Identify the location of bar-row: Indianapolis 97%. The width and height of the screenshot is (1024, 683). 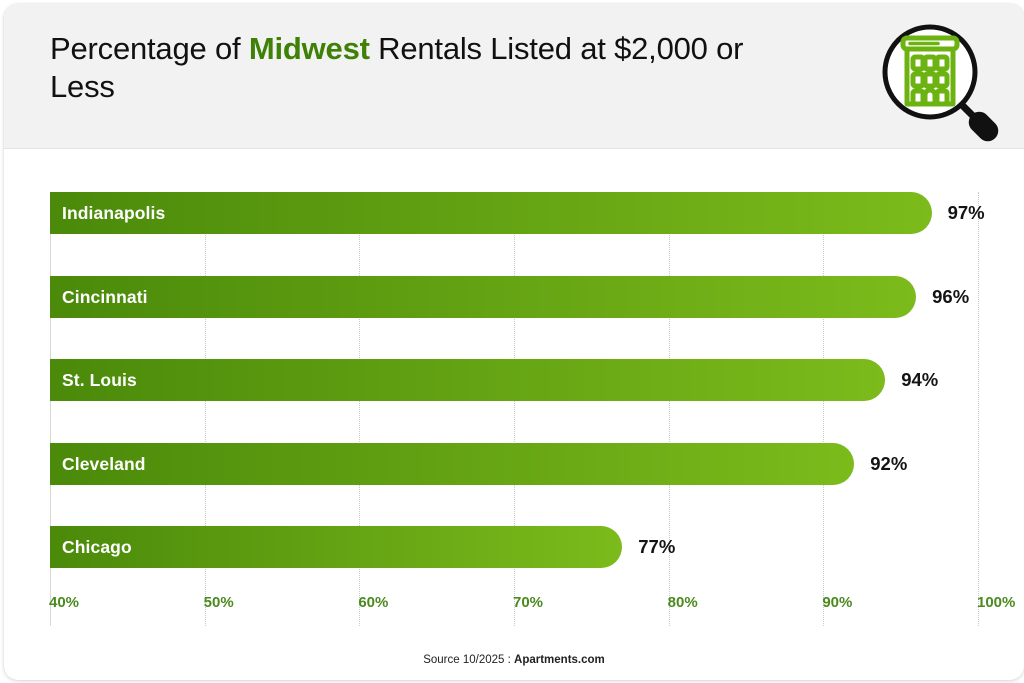
(517, 213).